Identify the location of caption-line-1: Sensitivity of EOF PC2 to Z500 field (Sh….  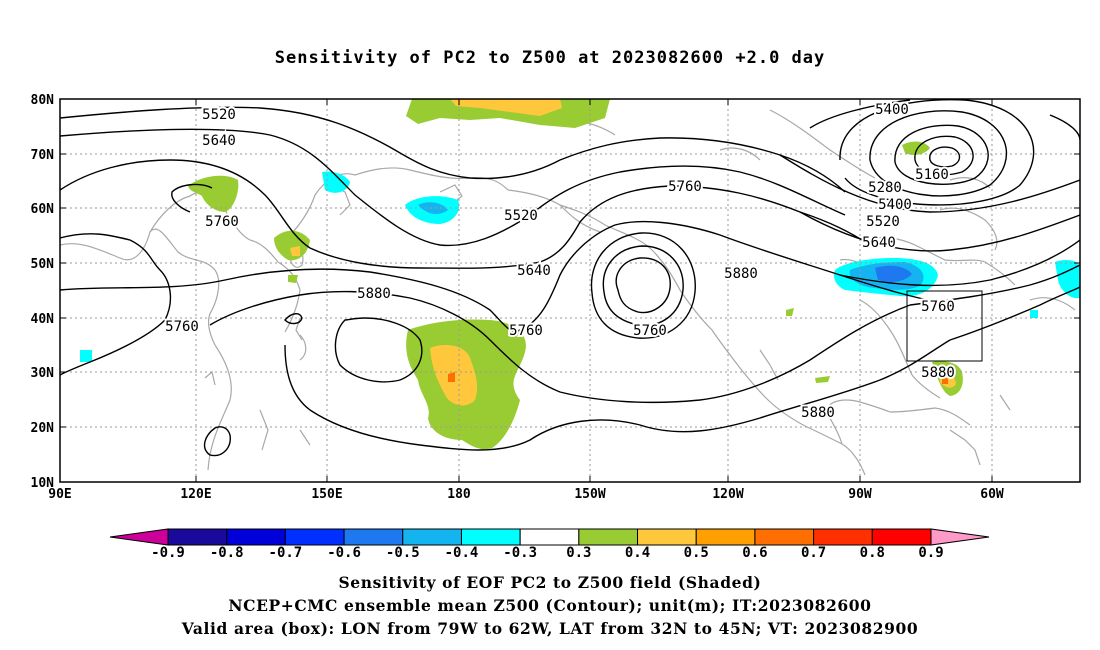
(550, 582).